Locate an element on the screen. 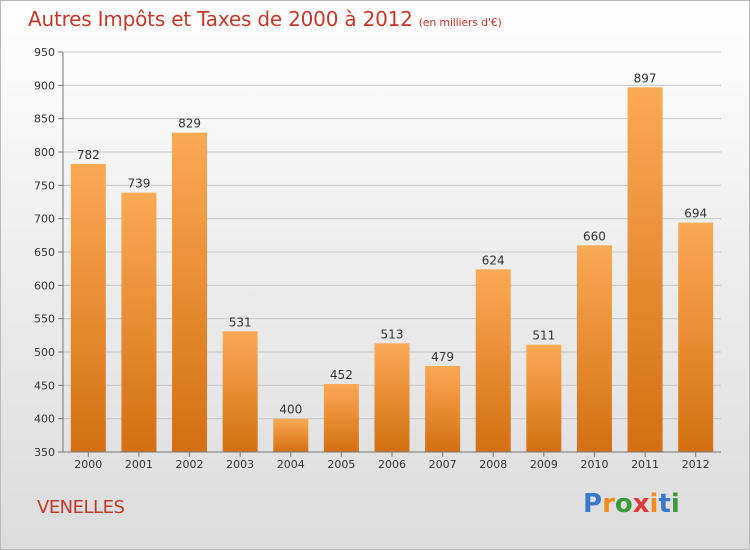  bar-2012 is located at coordinates (696, 337).